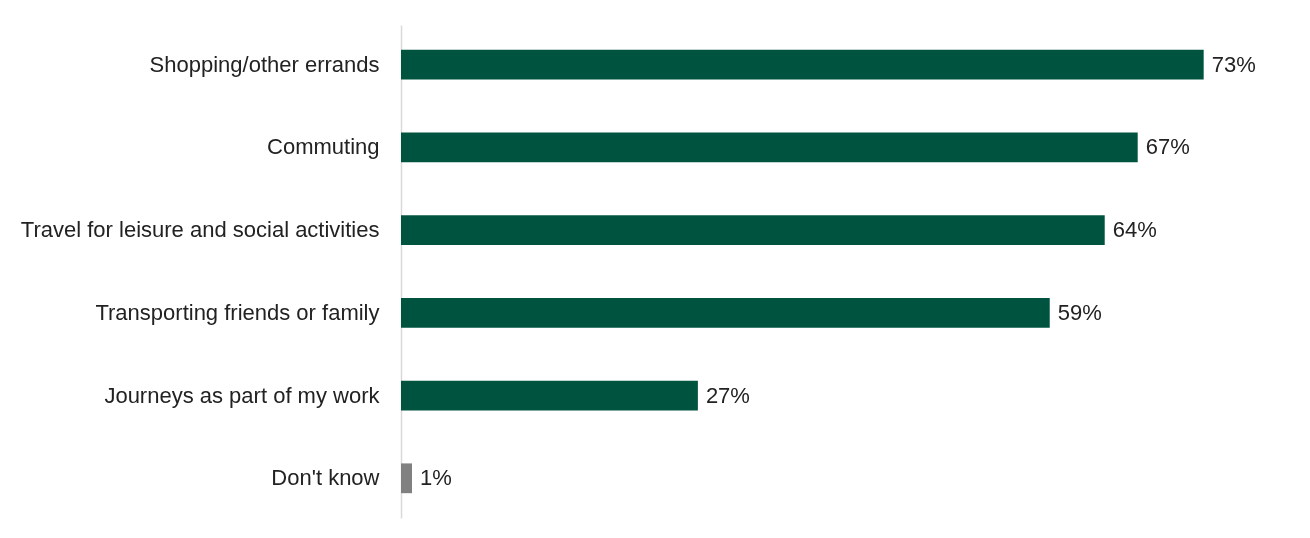  What do you see at coordinates (1134, 230) in the screenshot?
I see `data-label: 64%` at bounding box center [1134, 230].